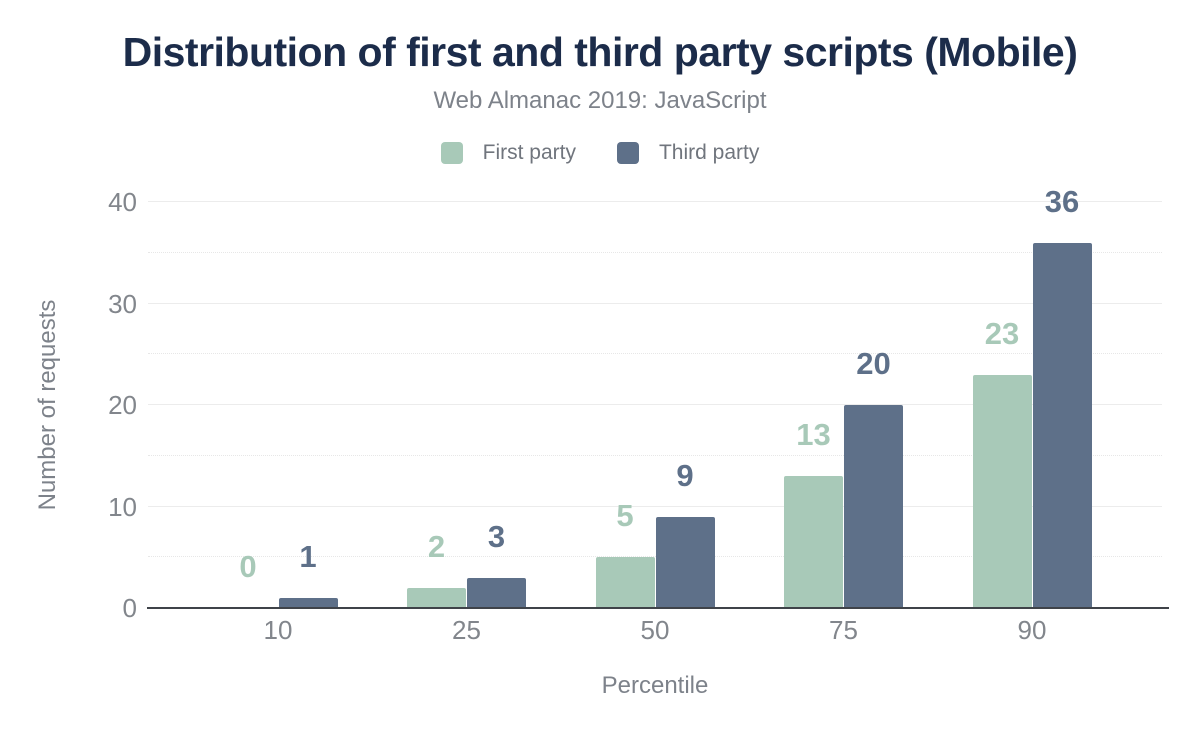 This screenshot has width=1200, height=742. Describe the element at coordinates (496, 536) in the screenshot. I see `value-label-third-party-p25: 3` at that location.